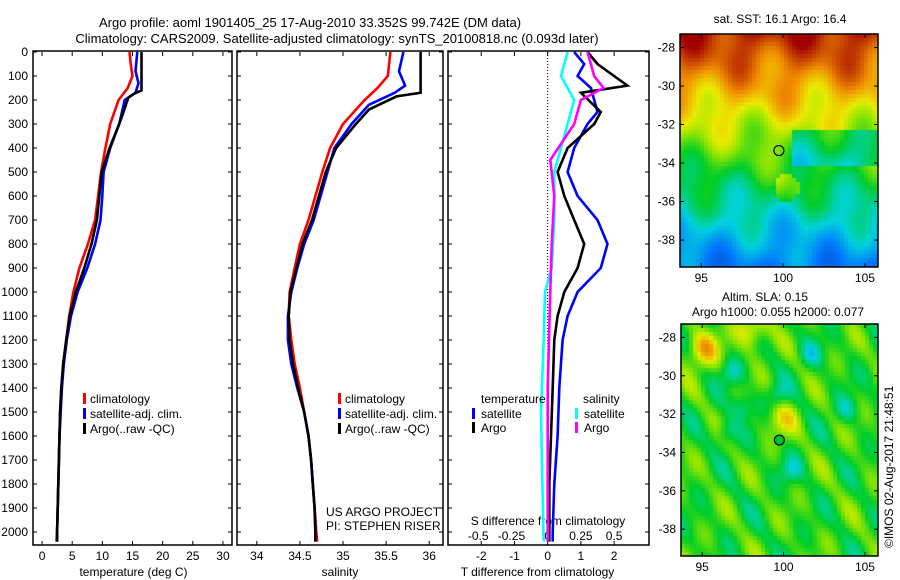  I want to click on x-tick-label: 35, so click(343, 556).